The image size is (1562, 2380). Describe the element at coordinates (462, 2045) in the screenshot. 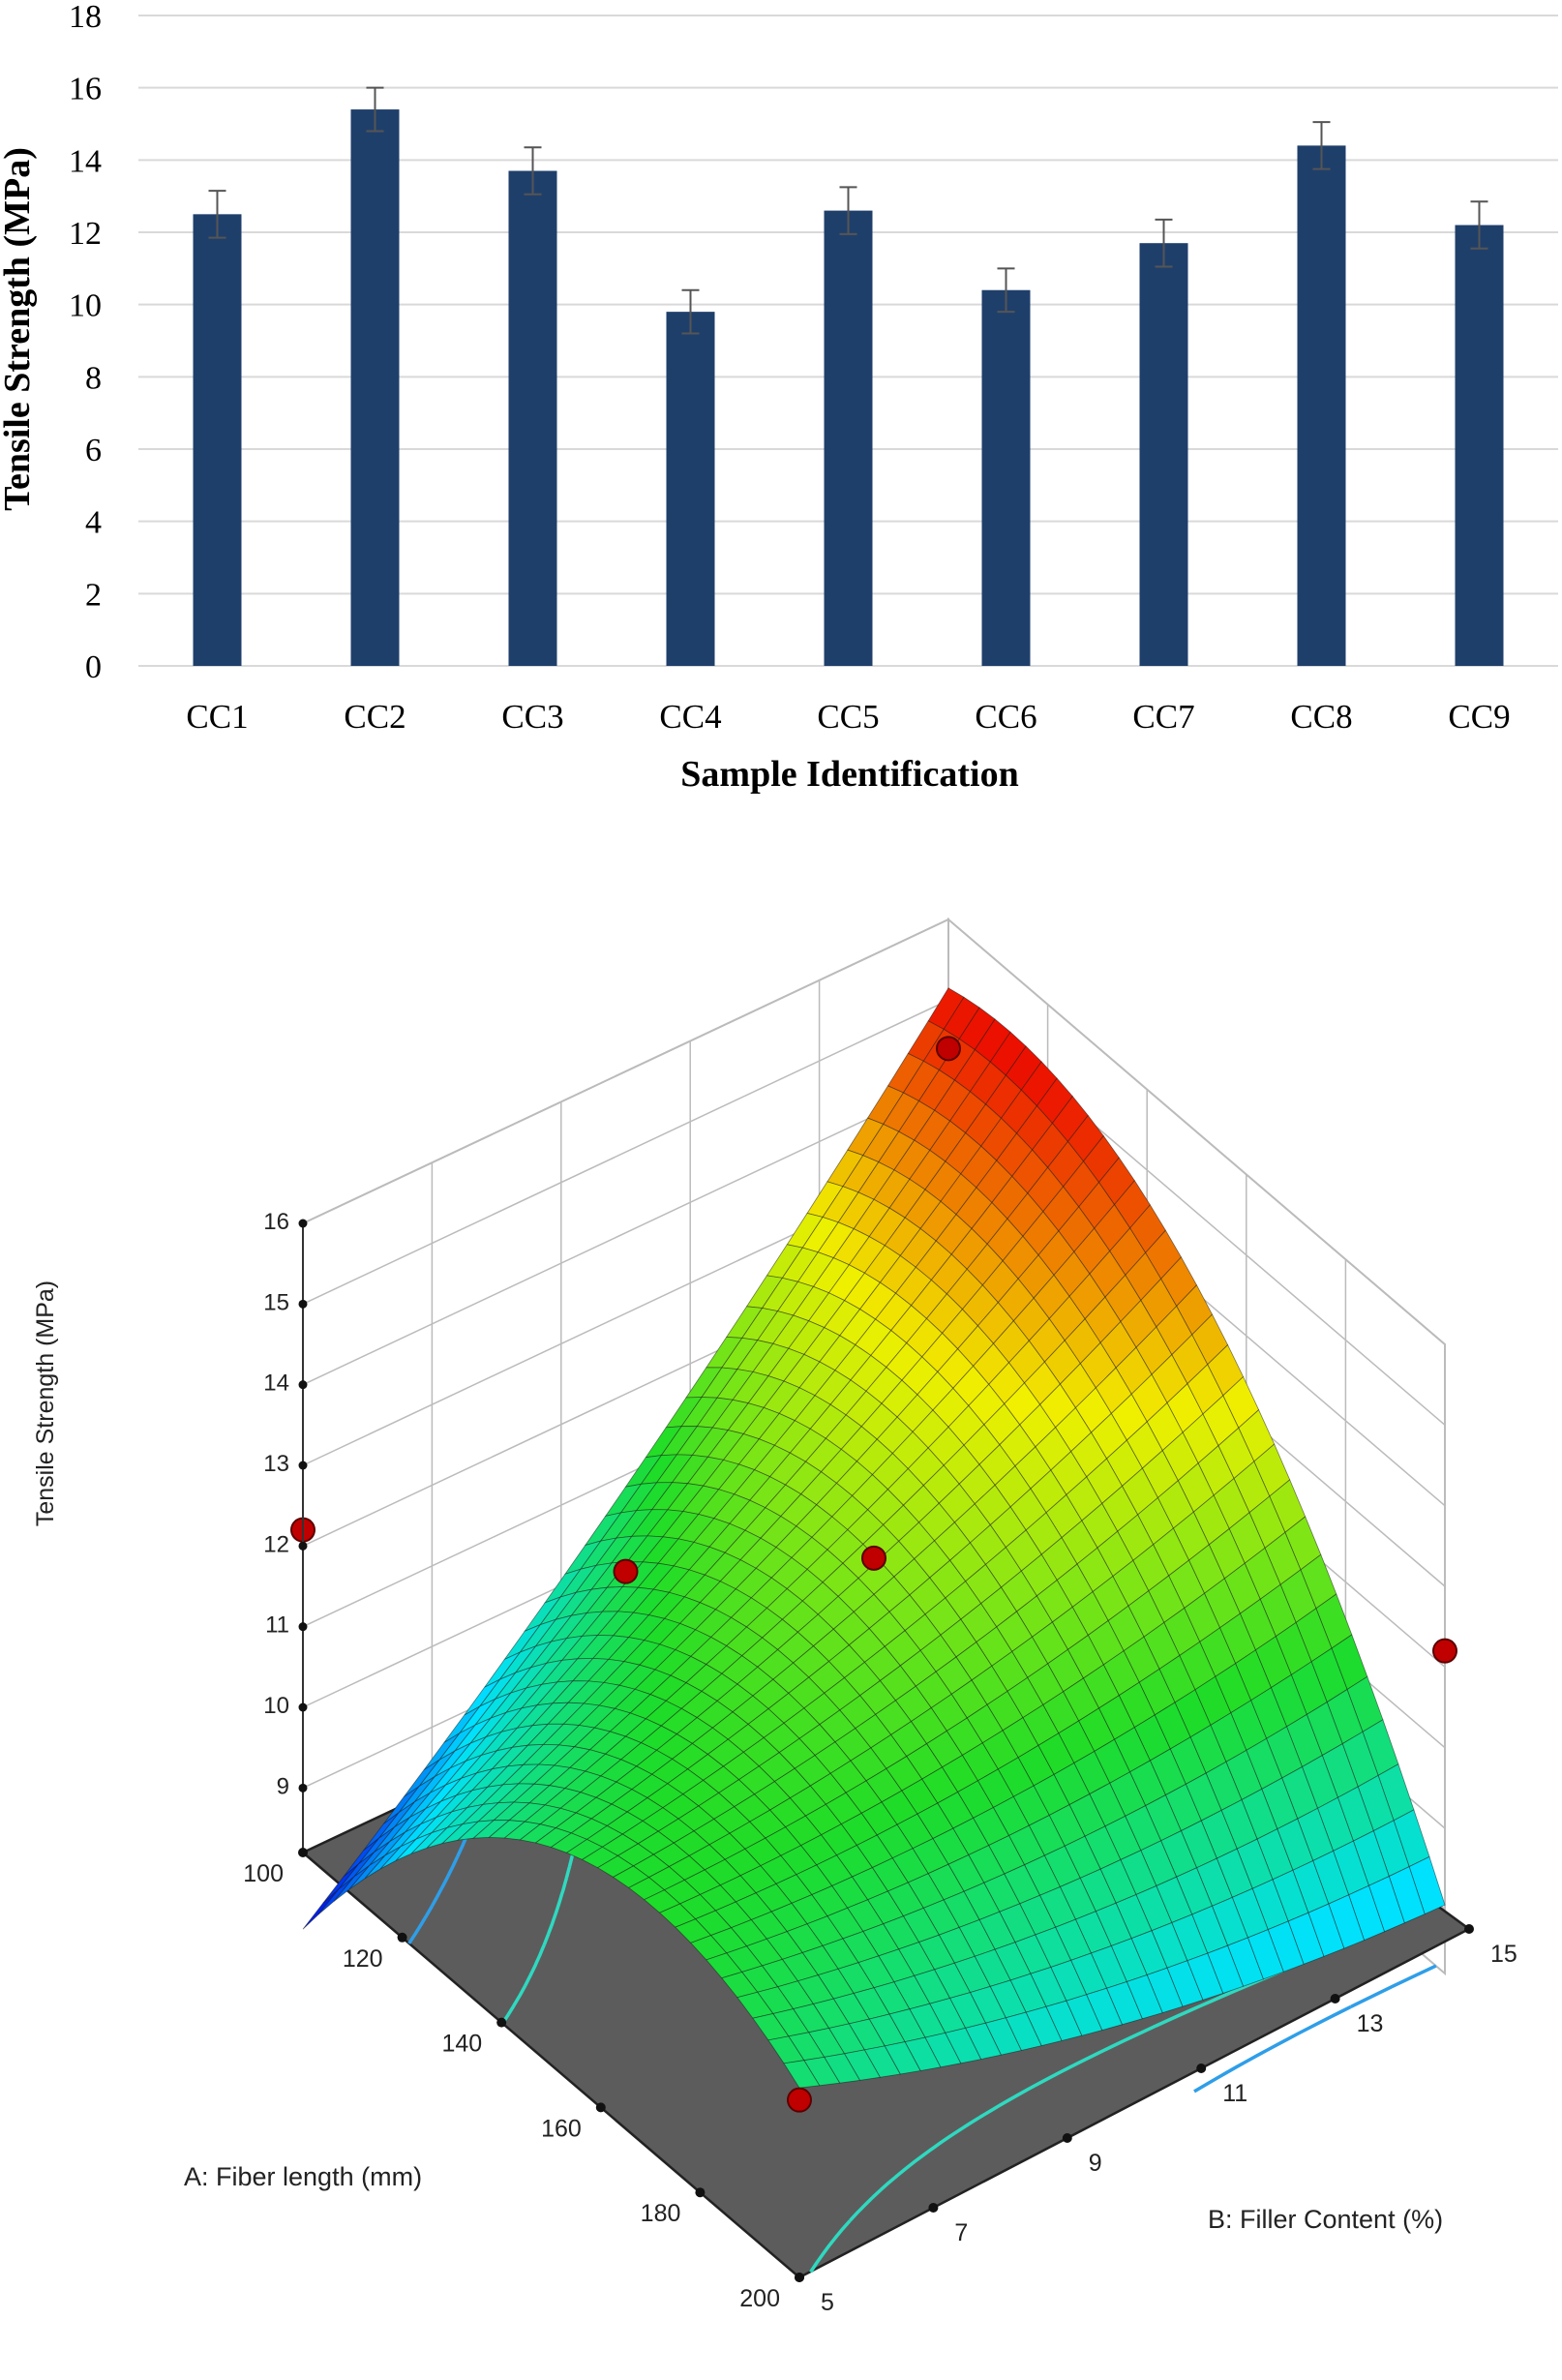

I see `x-tick-label: 140` at that location.